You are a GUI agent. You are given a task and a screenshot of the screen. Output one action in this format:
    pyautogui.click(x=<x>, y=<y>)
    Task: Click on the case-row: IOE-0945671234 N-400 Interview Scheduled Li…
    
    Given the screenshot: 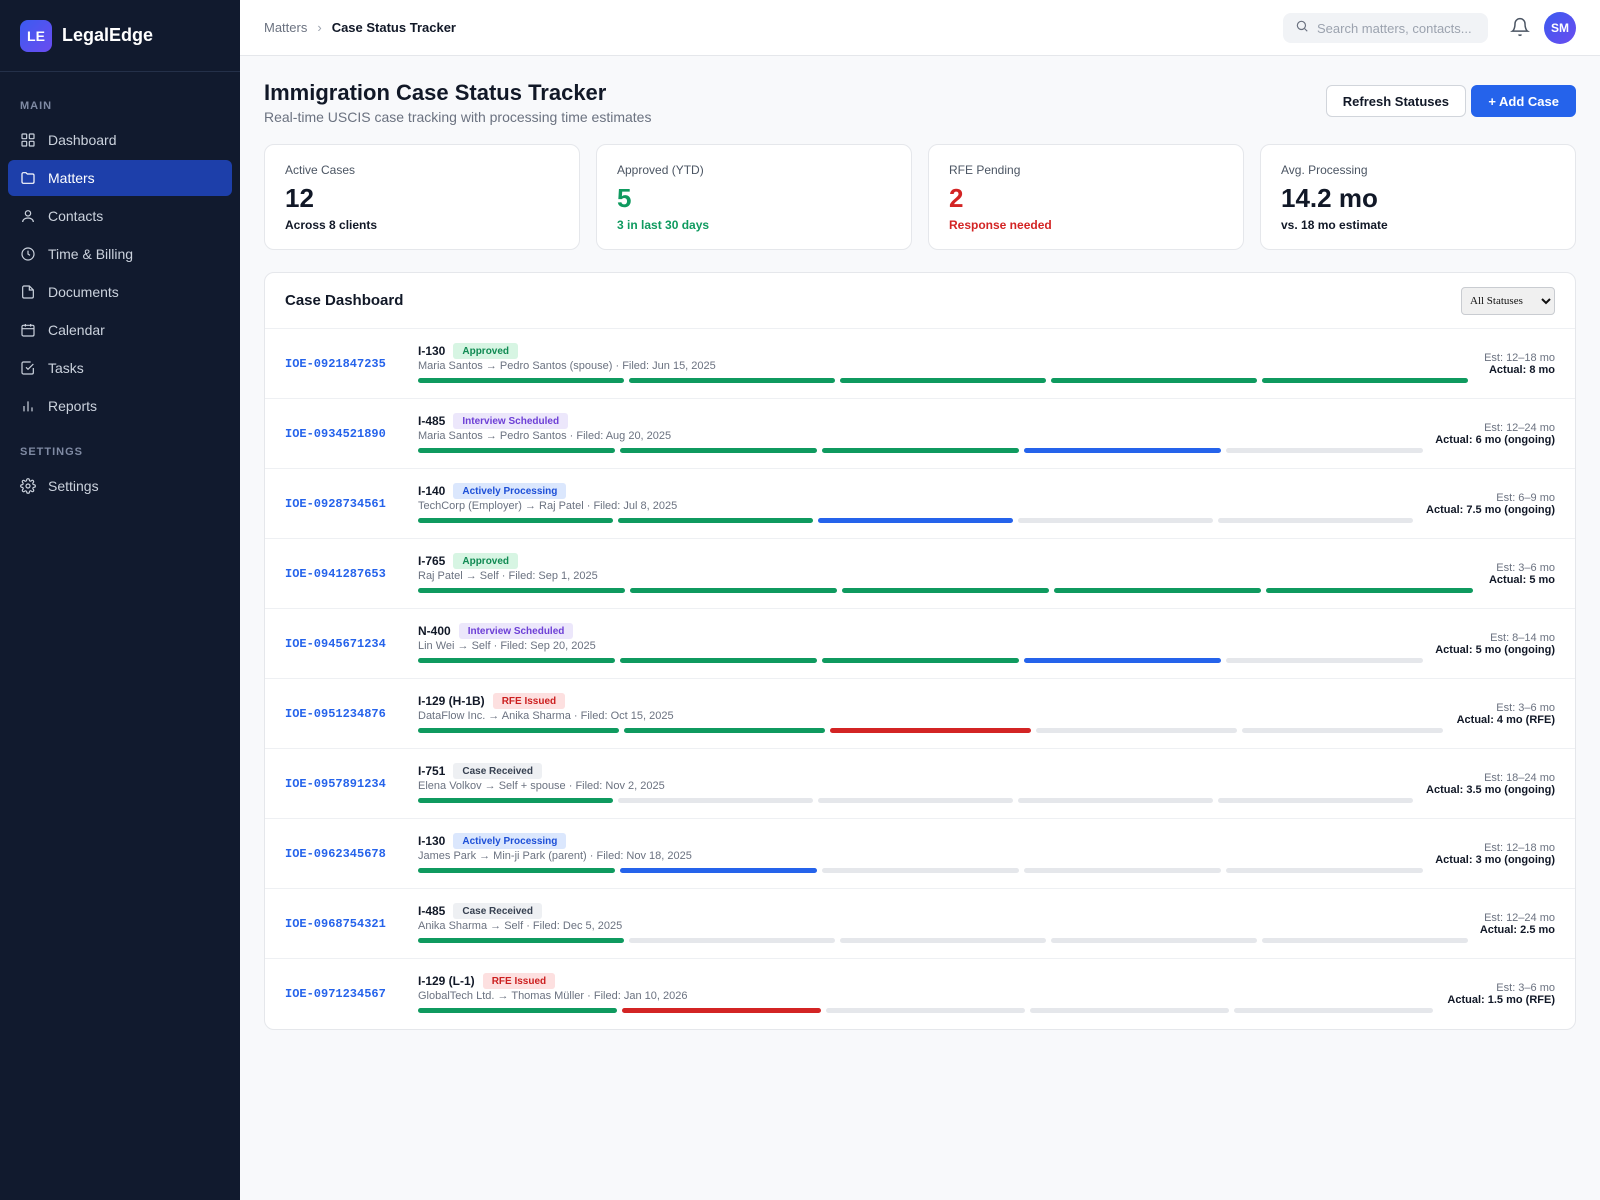 What is the action you would take?
    pyautogui.click(x=920, y=644)
    